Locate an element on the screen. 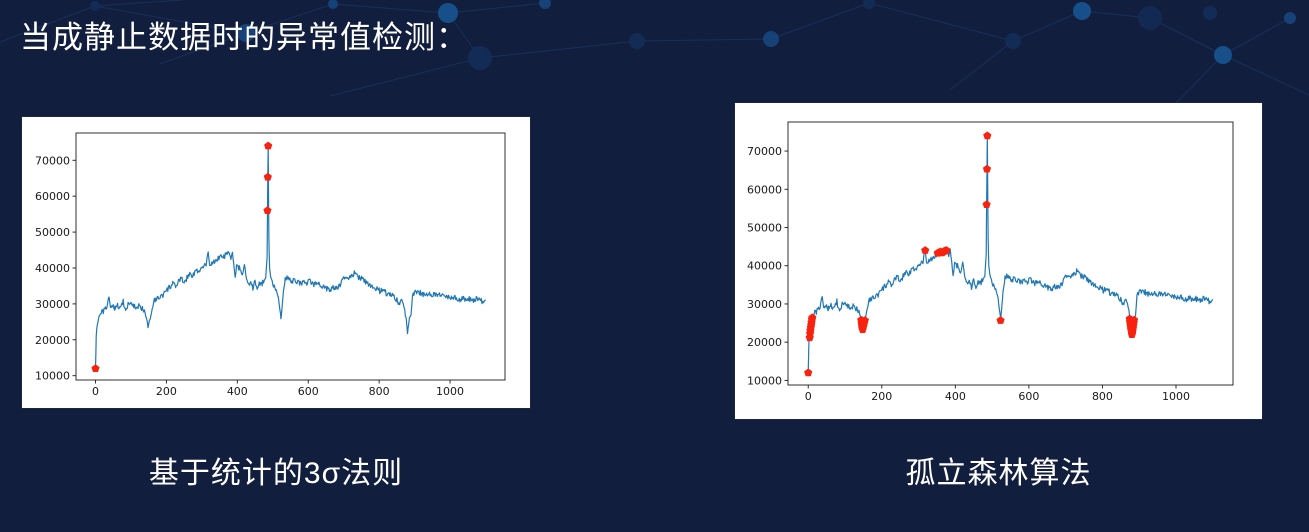 The image size is (1309, 532). caption-isolation-forest: 孤立森林算法 is located at coordinates (998, 473).